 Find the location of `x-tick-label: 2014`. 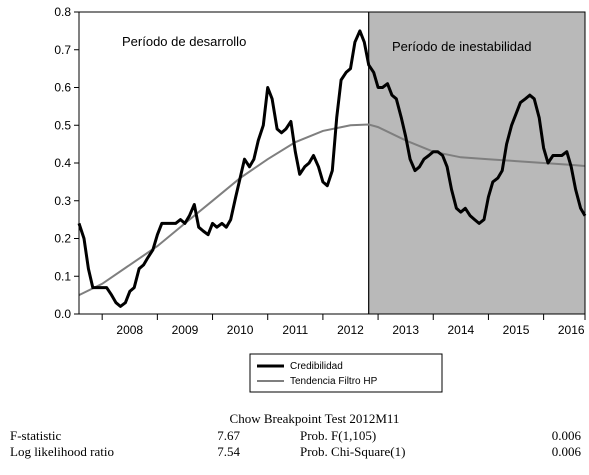

x-tick-label: 2014 is located at coordinates (460, 330).